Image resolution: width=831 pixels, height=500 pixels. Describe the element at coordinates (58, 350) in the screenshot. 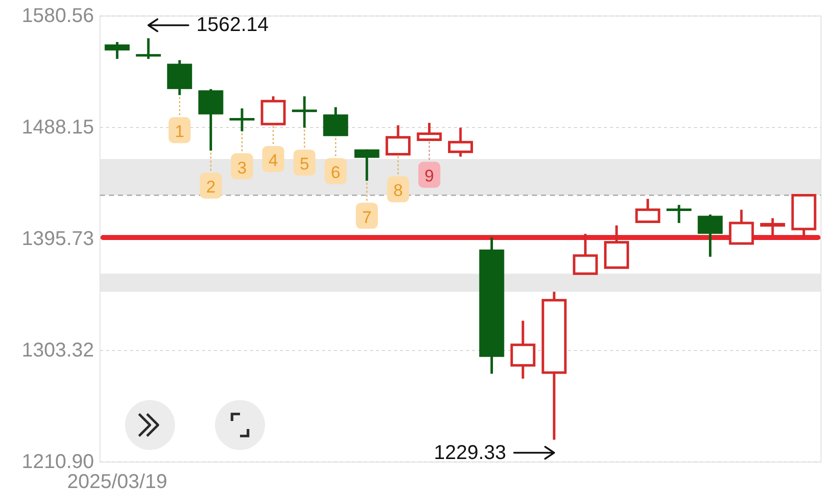

I see `y-tick-label: 1303.32` at that location.